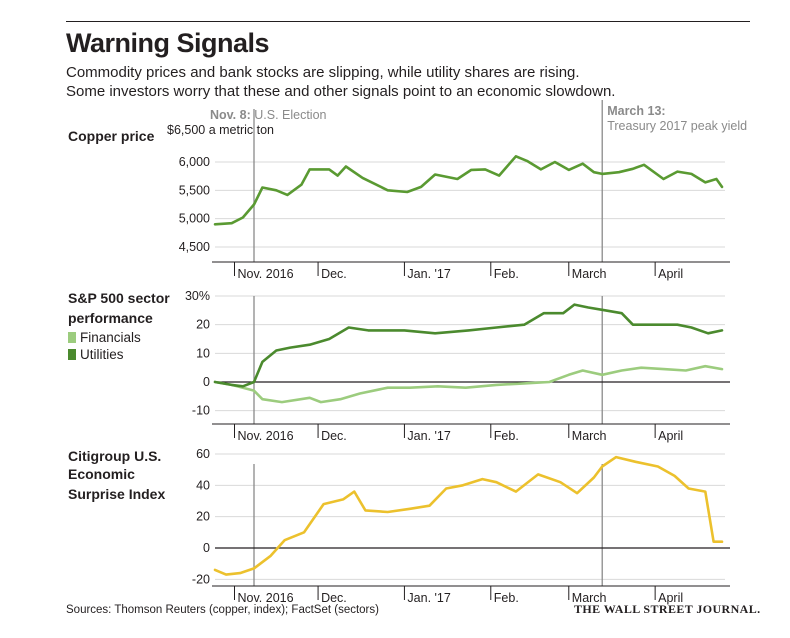  I want to click on panel-title-line: Economic, so click(101, 474).